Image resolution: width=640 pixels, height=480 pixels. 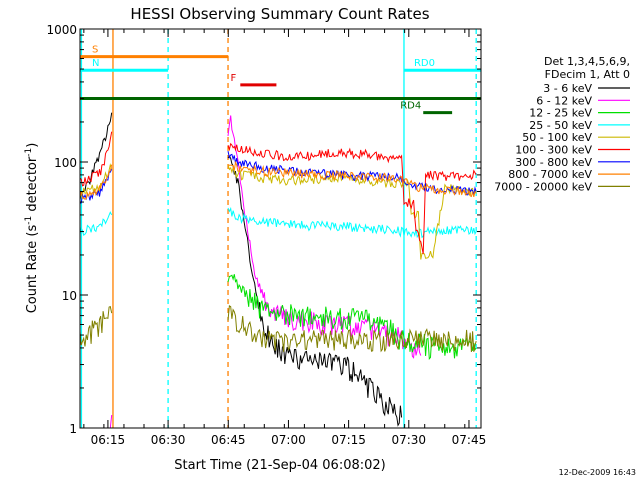 What do you see at coordinates (348, 440) in the screenshot?
I see `x-tick-label-4: 07:15` at bounding box center [348, 440].